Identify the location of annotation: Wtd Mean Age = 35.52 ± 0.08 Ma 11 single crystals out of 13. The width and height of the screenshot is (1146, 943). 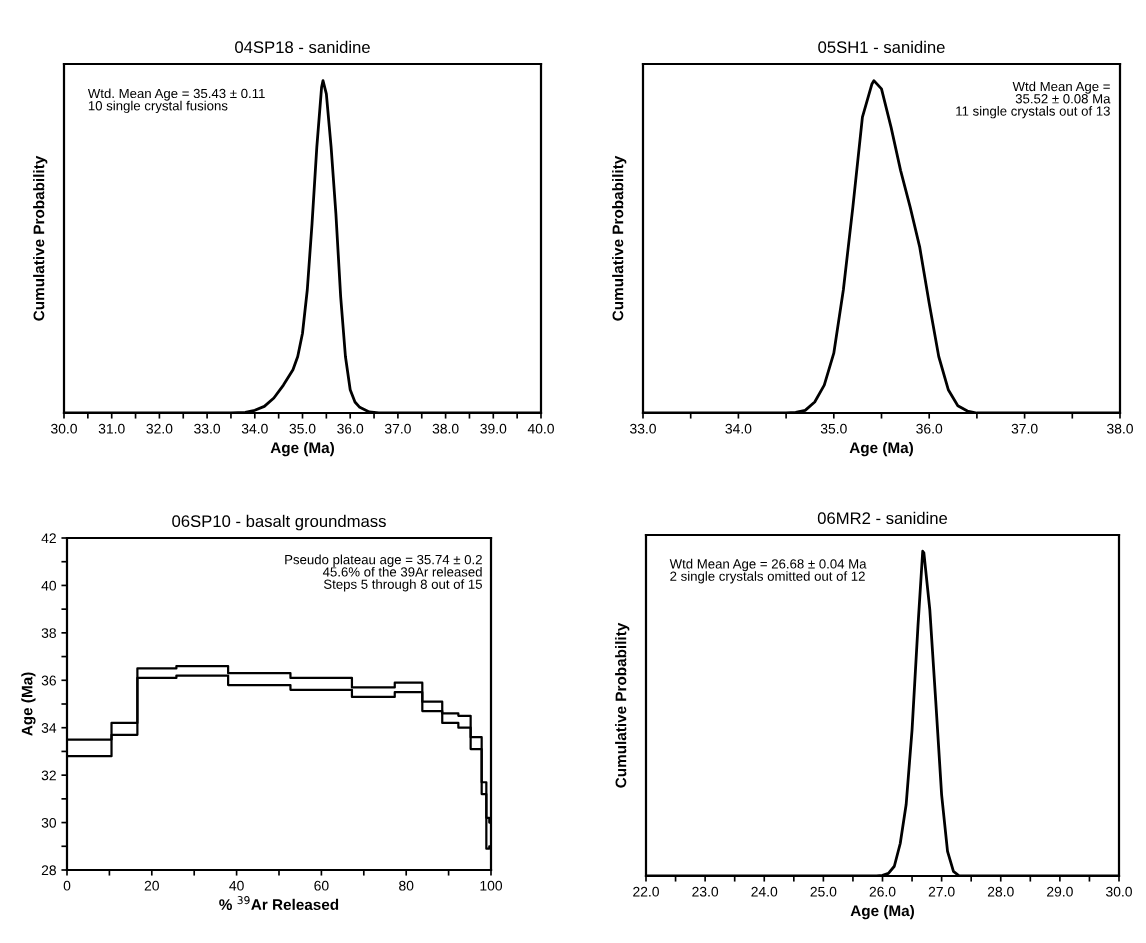
(1033, 100).